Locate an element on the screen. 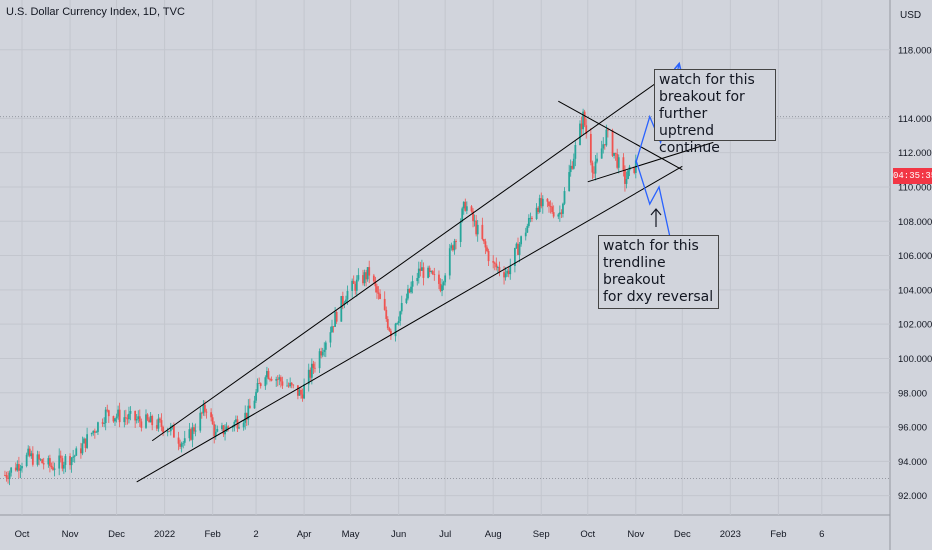 The height and width of the screenshot is (550, 932). y-tick-label: 104.000 is located at coordinates (915, 290).